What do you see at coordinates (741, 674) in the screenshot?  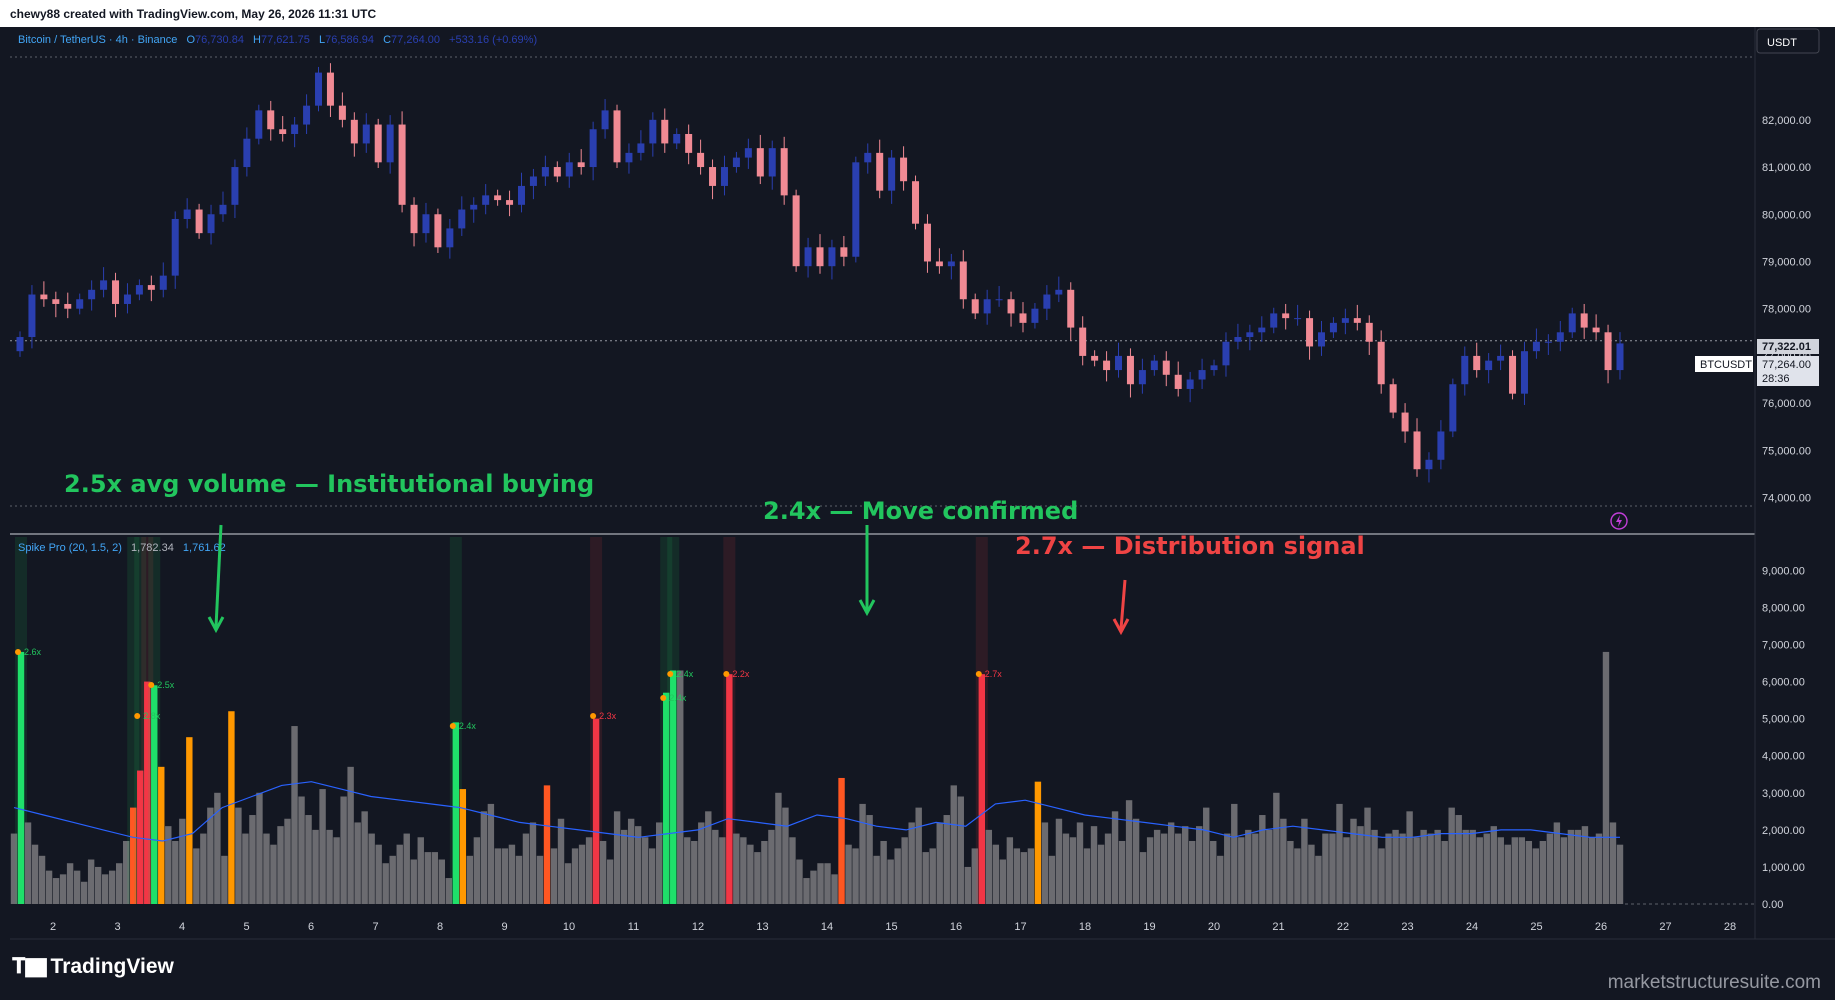 I see `spike-label: 2.2x` at bounding box center [741, 674].